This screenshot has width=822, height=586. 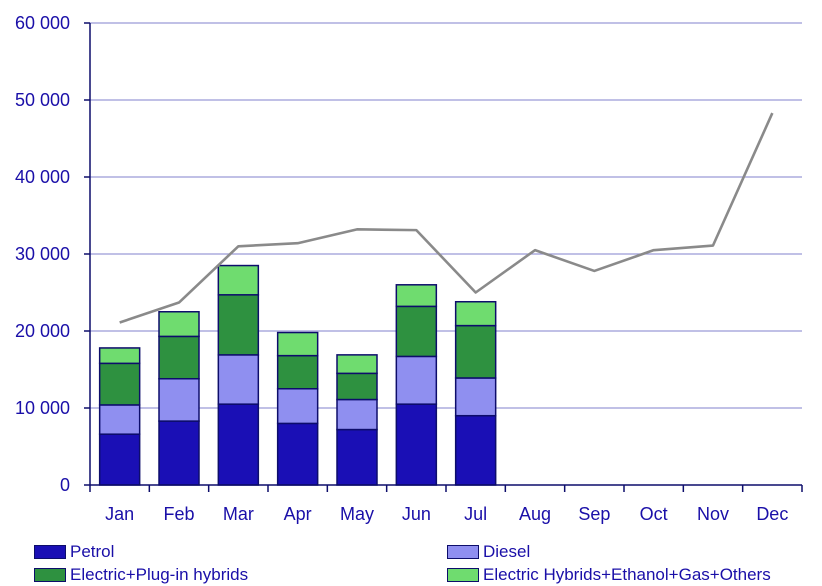 What do you see at coordinates (446, 514) in the screenshot?
I see `x-tick-labels: Jan Feb Mar Apr May Jun Jul Aug Sep Oct Nov Dec` at bounding box center [446, 514].